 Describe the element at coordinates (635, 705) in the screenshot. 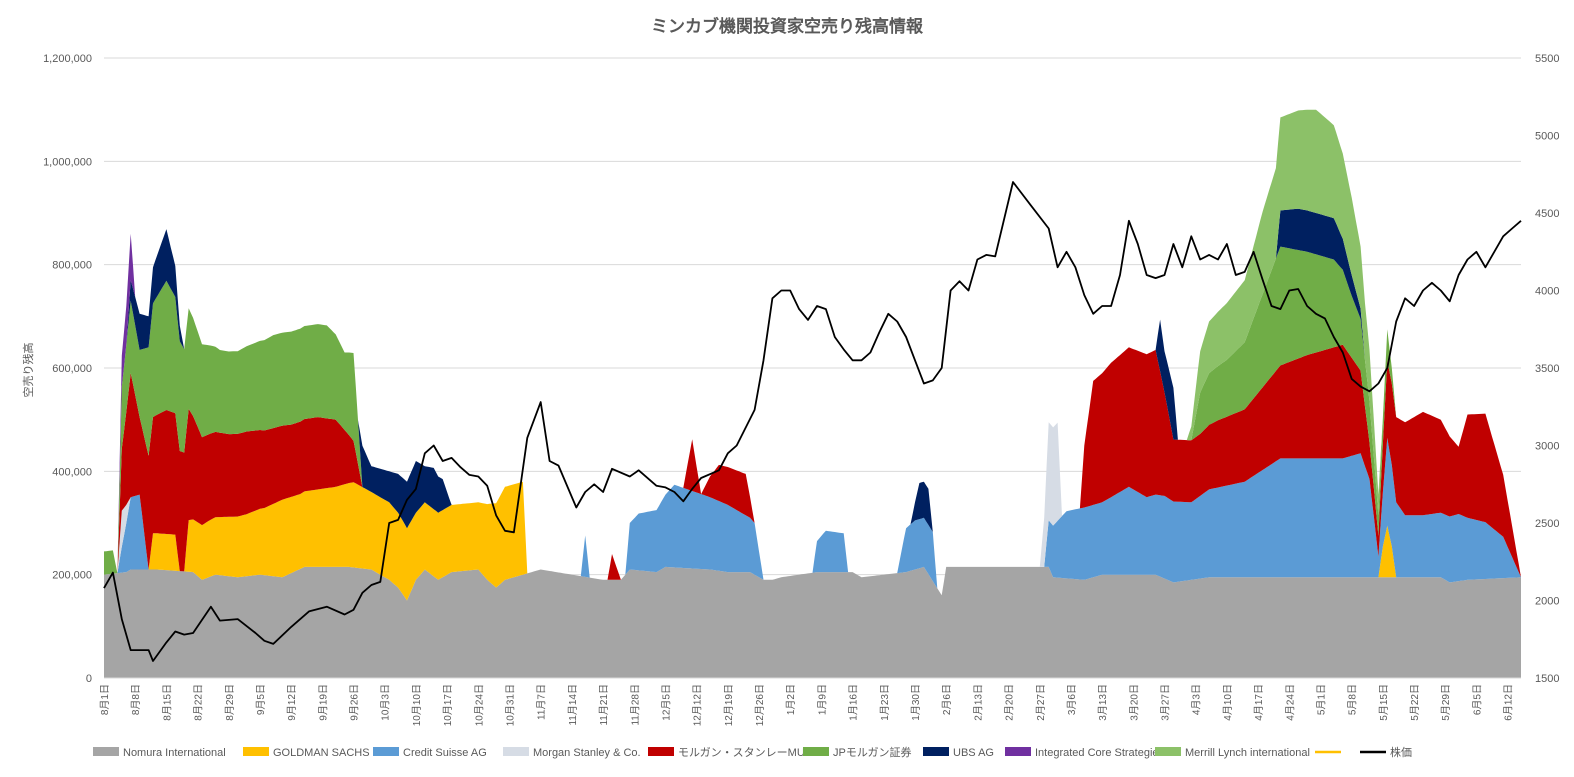

I see `x-tick-label: 11月28日` at that location.